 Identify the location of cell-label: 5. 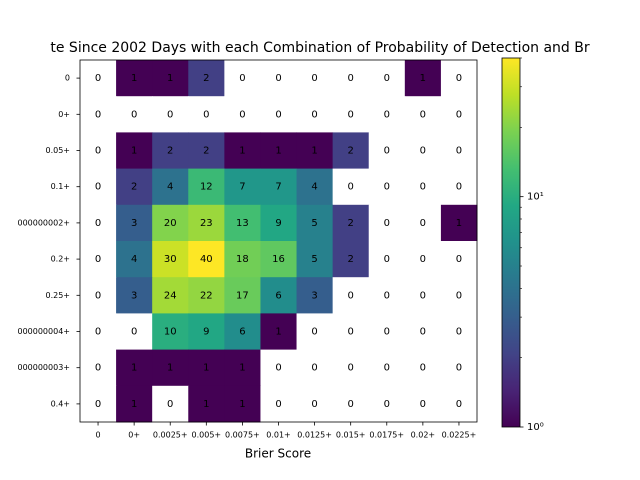
(314, 223).